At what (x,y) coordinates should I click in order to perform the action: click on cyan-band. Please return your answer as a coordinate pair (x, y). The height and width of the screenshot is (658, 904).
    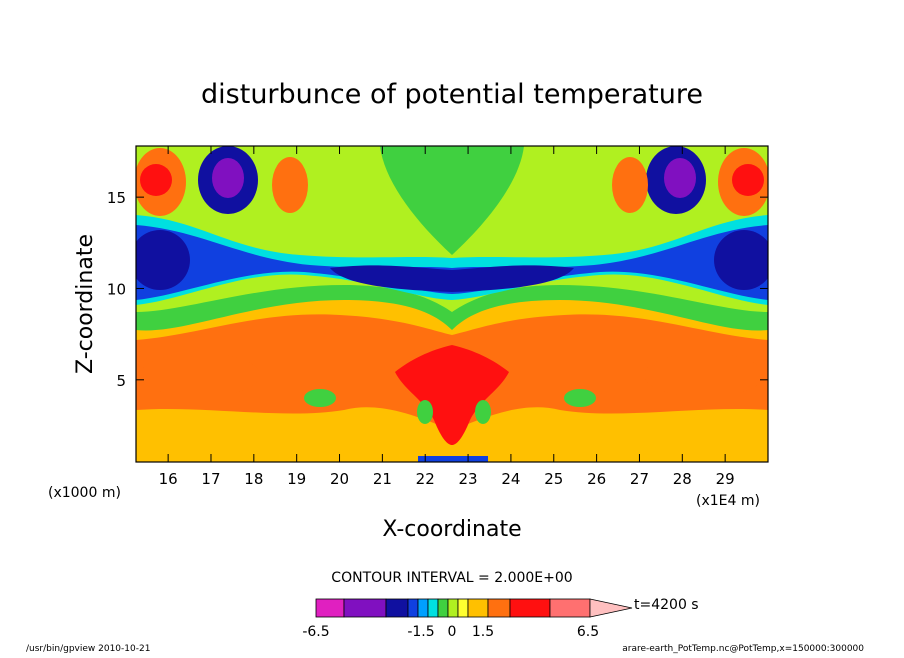
    Looking at the image, I should click on (452, 260).